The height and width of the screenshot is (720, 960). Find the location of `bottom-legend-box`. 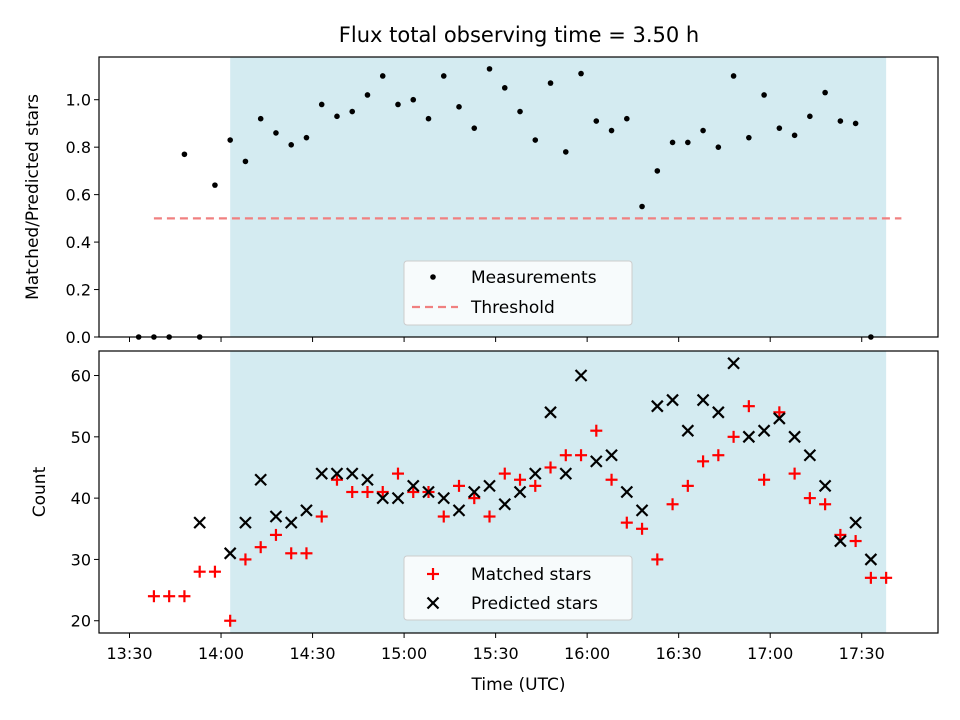

bottom-legend-box is located at coordinates (518, 588).